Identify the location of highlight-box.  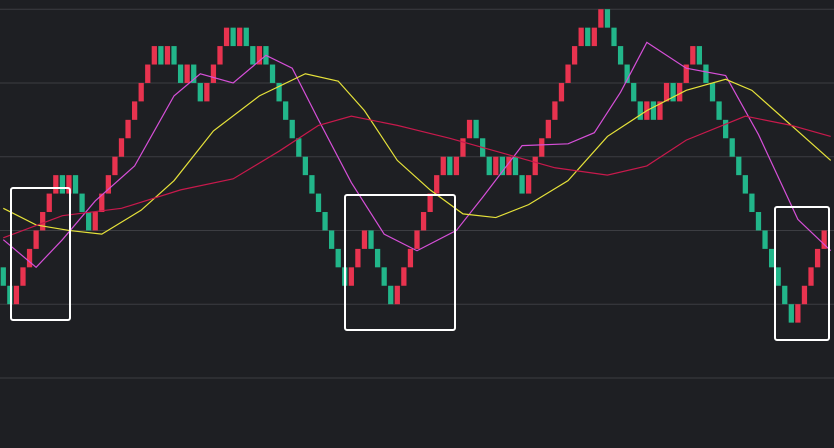
(40, 254).